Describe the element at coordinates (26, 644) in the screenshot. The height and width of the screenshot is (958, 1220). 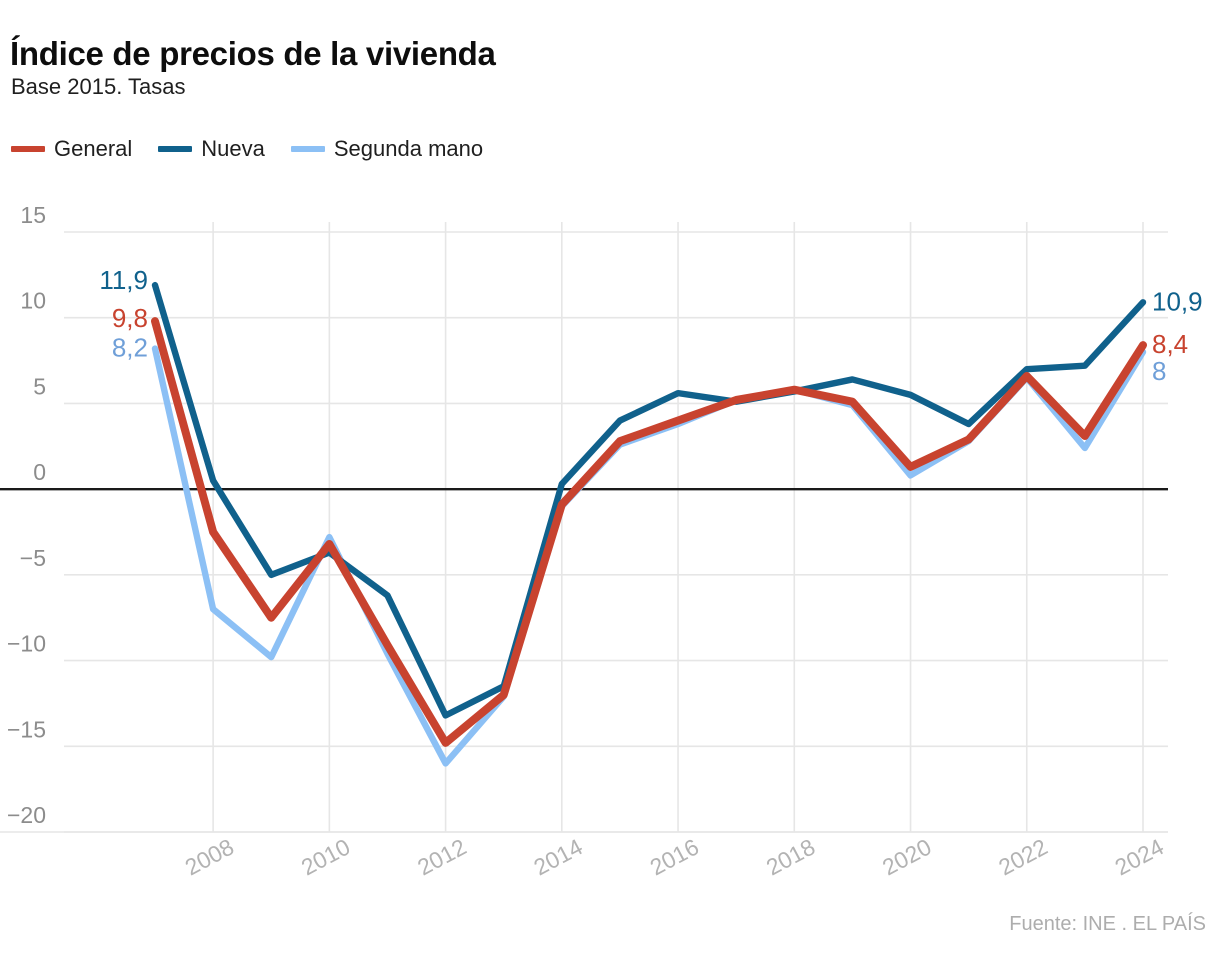
I see `y-tick-label: −10` at that location.